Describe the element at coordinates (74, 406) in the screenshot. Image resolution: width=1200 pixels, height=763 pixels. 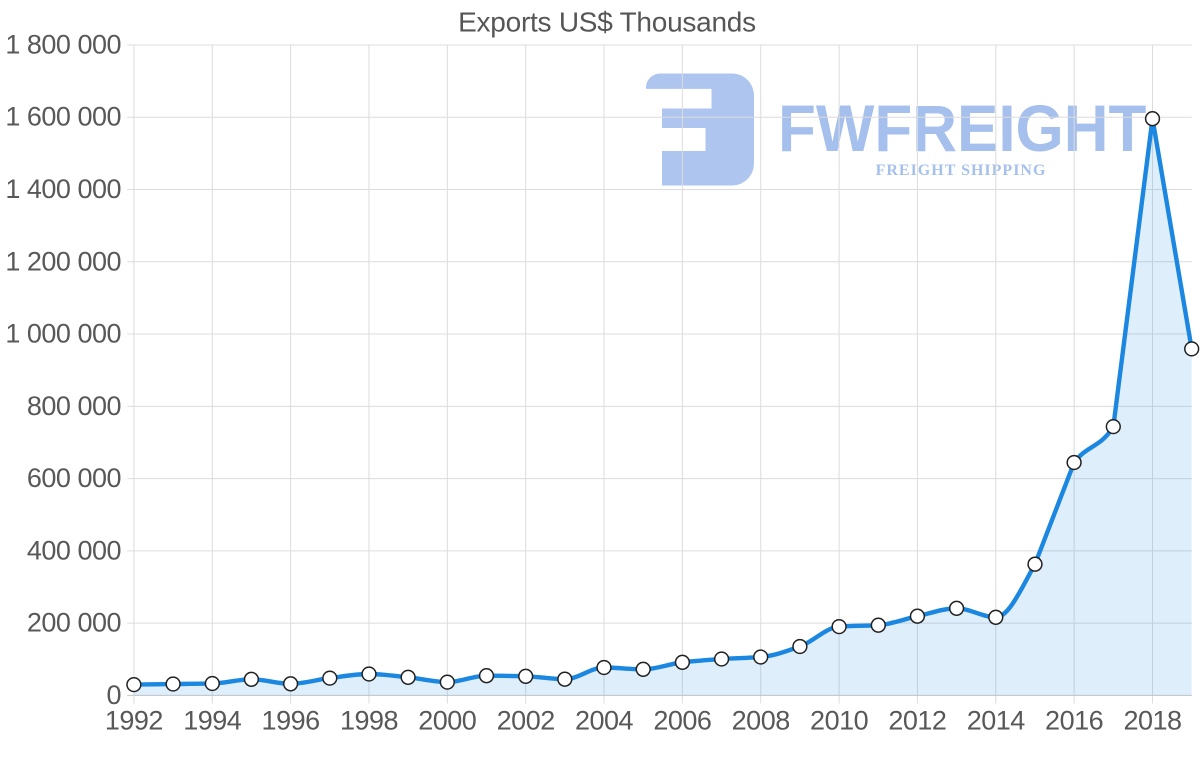
I see `svg-text: 800 000` at that location.